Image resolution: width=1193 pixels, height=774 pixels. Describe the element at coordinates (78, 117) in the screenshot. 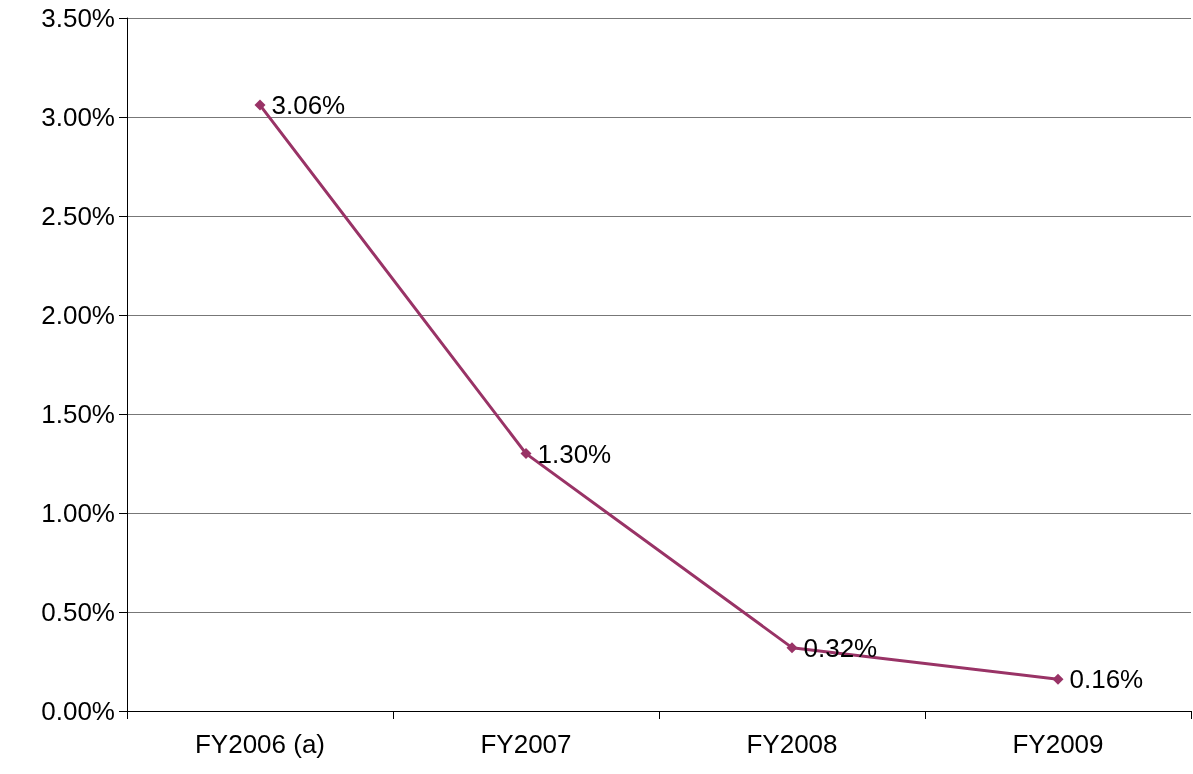

I see `y-tick-label: 3.00%` at that location.